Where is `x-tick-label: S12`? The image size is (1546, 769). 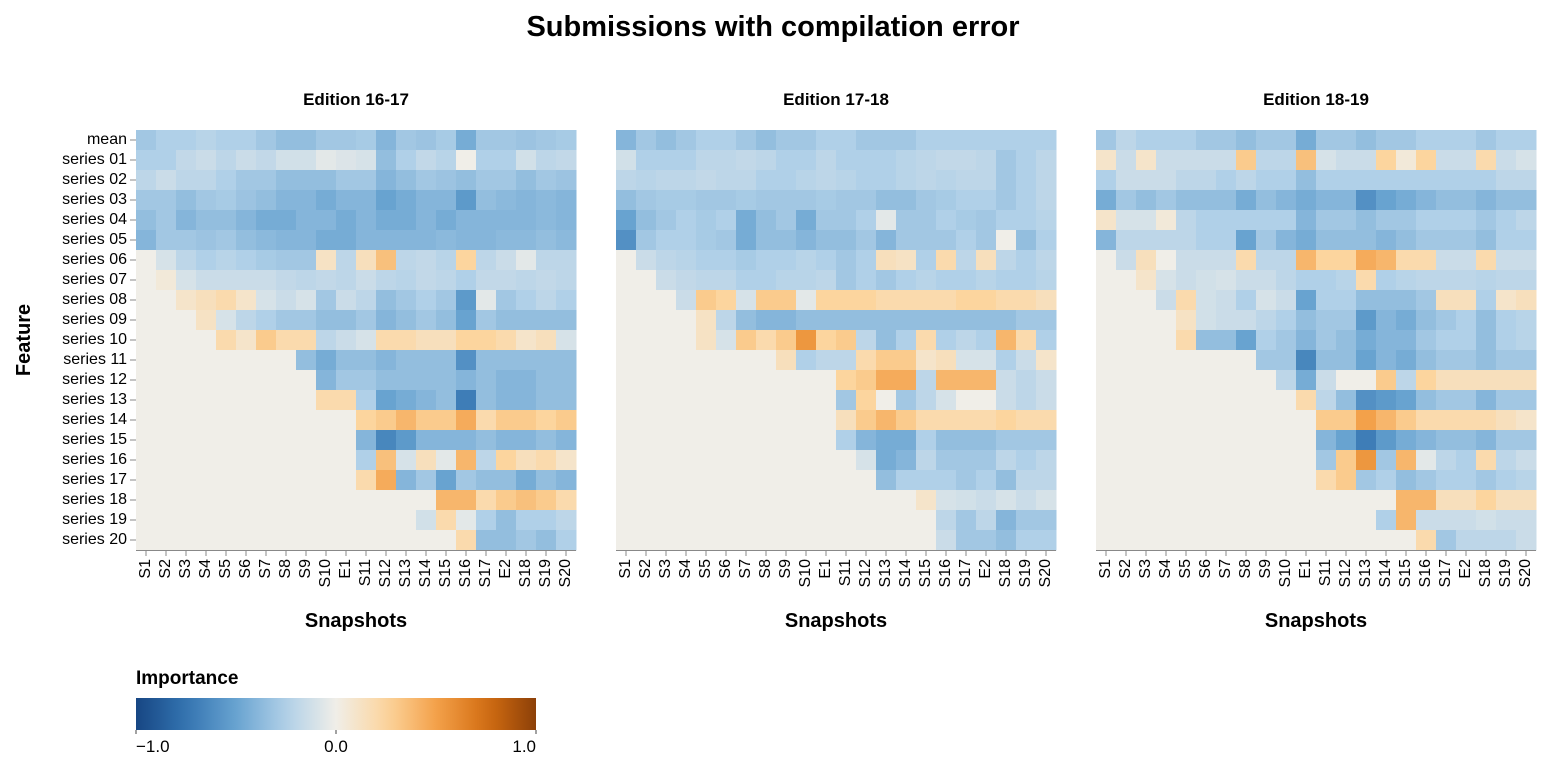 x-tick-label: S12 is located at coordinates (385, 573).